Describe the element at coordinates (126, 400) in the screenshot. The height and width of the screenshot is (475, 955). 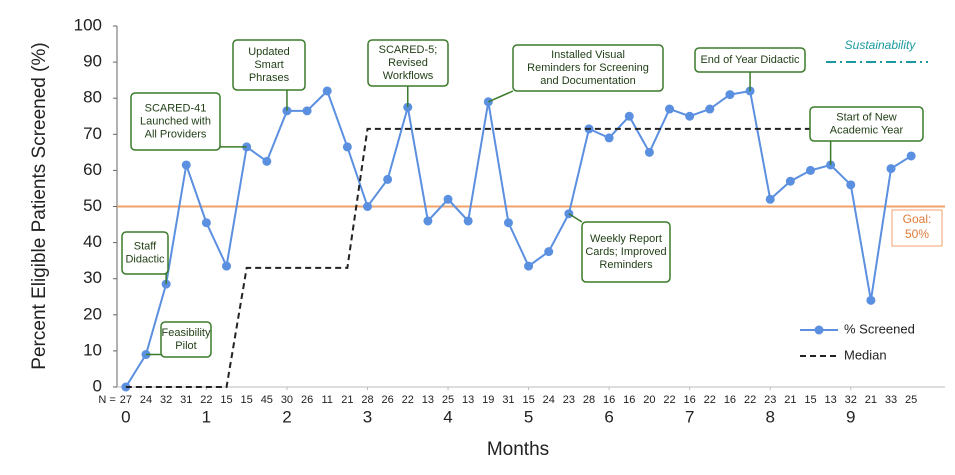
I see `n-label: 27` at that location.